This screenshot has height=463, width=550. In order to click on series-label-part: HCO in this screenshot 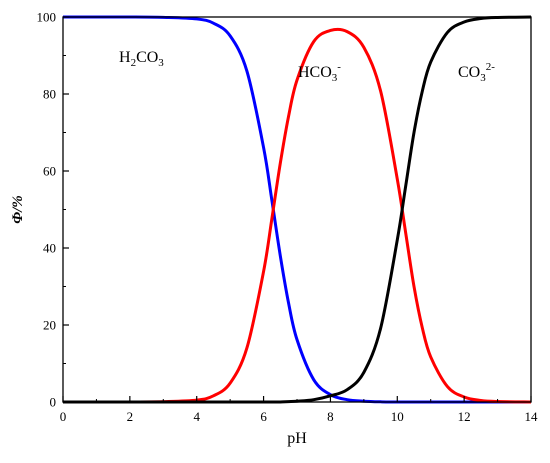, I will do `click(315, 72)`.